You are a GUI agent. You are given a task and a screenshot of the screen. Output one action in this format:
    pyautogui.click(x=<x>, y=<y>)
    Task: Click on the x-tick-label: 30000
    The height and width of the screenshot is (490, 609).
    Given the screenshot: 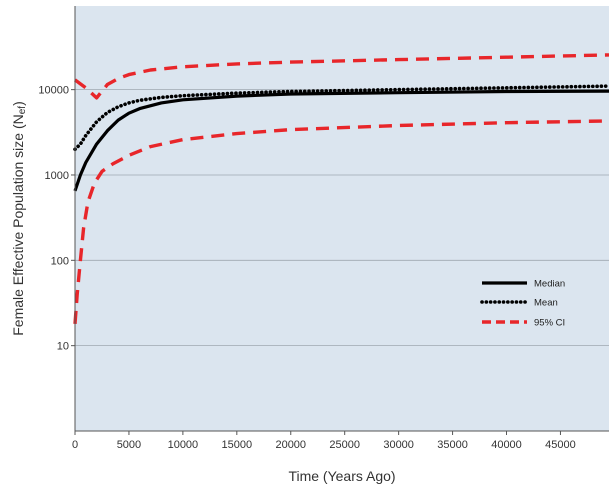 What is the action you would take?
    pyautogui.click(x=398, y=445)
    